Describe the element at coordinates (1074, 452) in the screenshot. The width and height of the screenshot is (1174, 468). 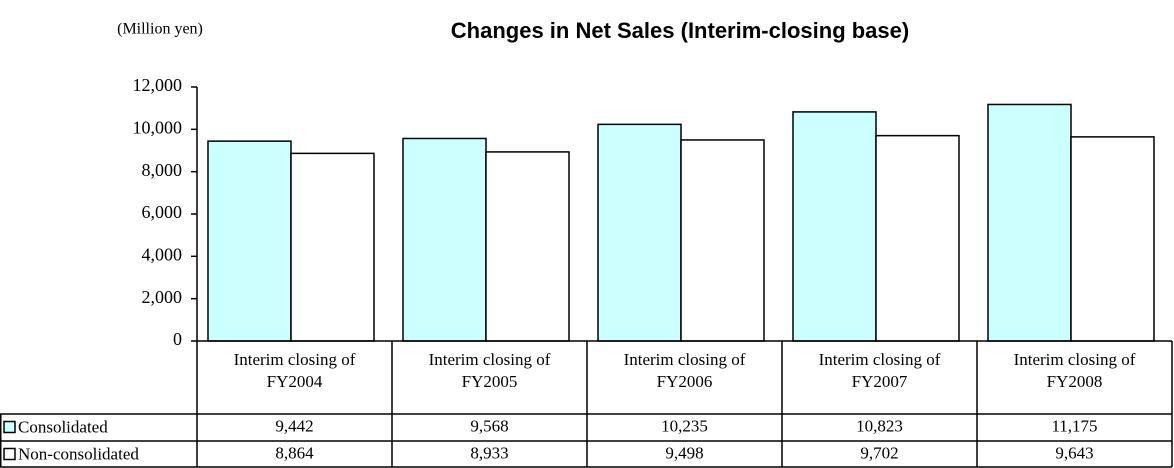
I see `table-value: 9,643` at that location.